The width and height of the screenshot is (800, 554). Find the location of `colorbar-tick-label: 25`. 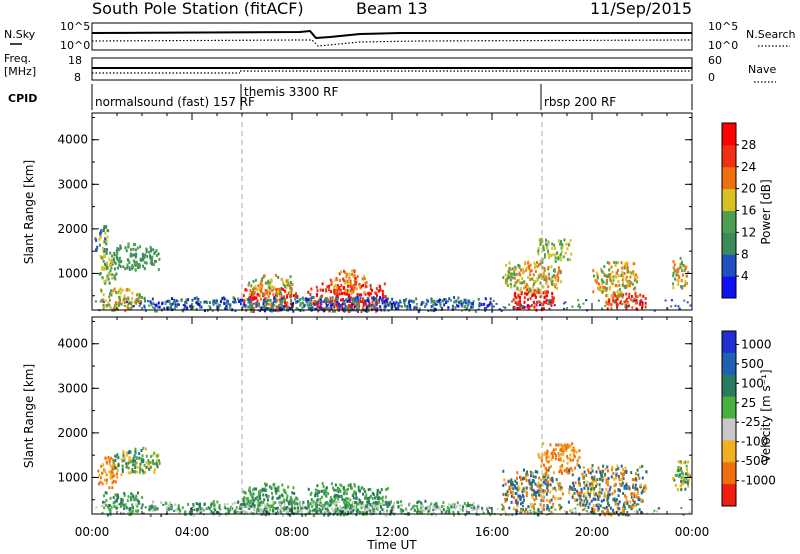

colorbar-tick-label: 25 is located at coordinates (748, 403).